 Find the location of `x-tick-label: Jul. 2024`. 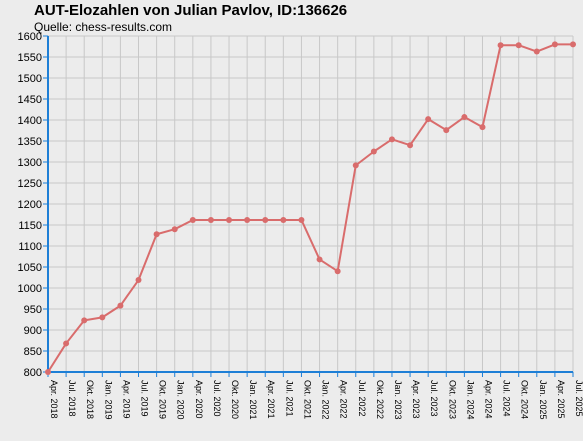

x-tick-label: Jul. 2024 is located at coordinates (507, 398).